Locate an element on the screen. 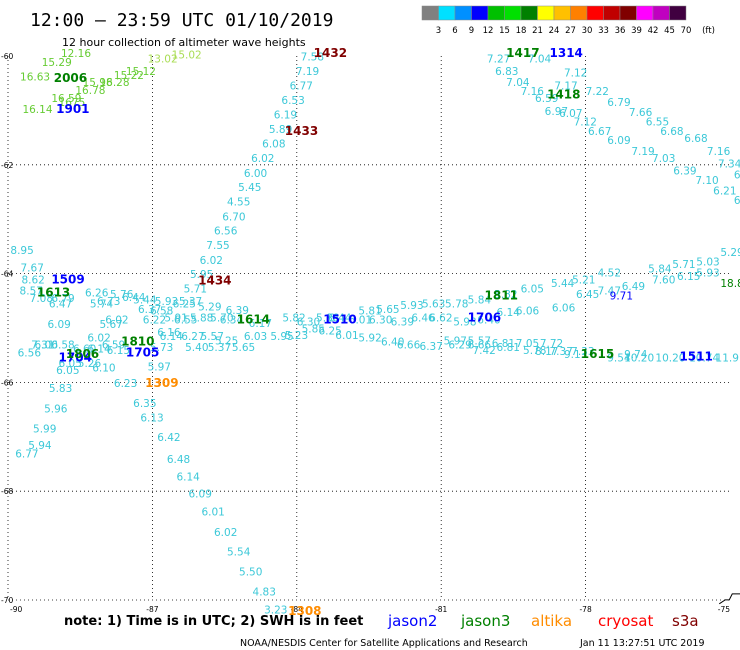 The width and height of the screenshot is (740, 650). pass-time-label: 1432 is located at coordinates (330, 53).